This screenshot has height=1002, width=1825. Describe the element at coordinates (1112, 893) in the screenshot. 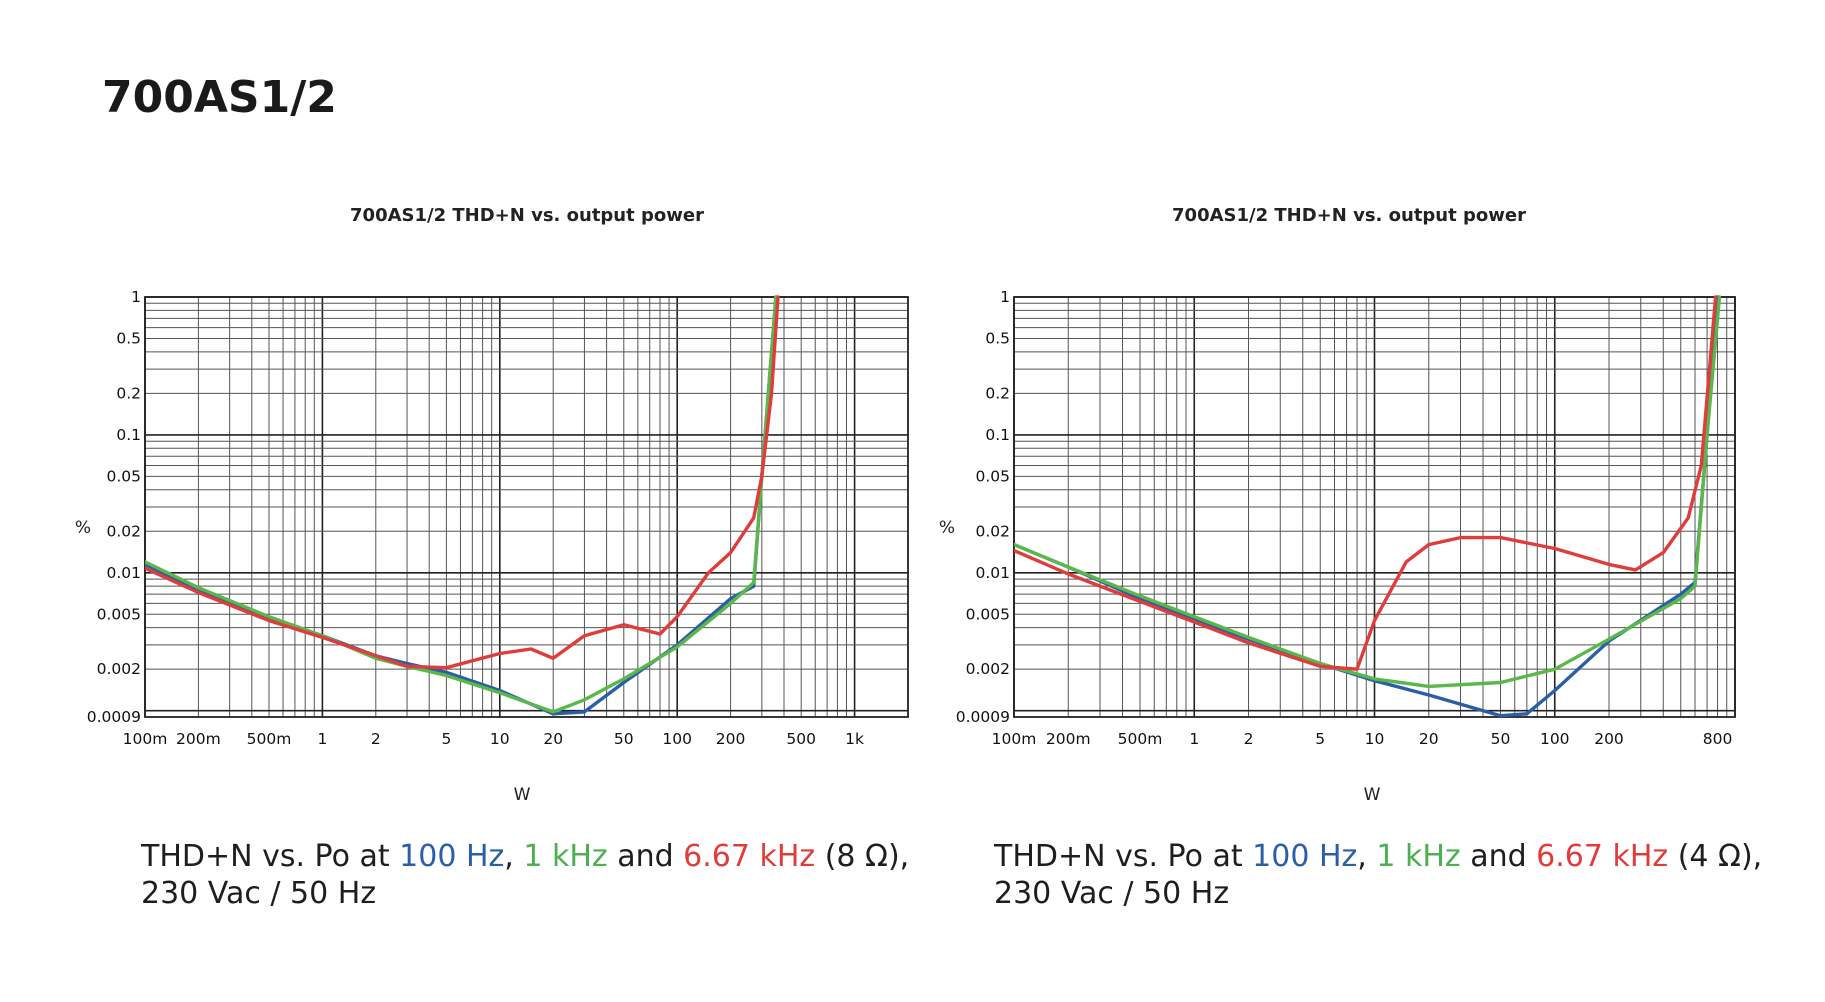

I see `caption-right-line2: 230 Vac / 50 Hz` at that location.